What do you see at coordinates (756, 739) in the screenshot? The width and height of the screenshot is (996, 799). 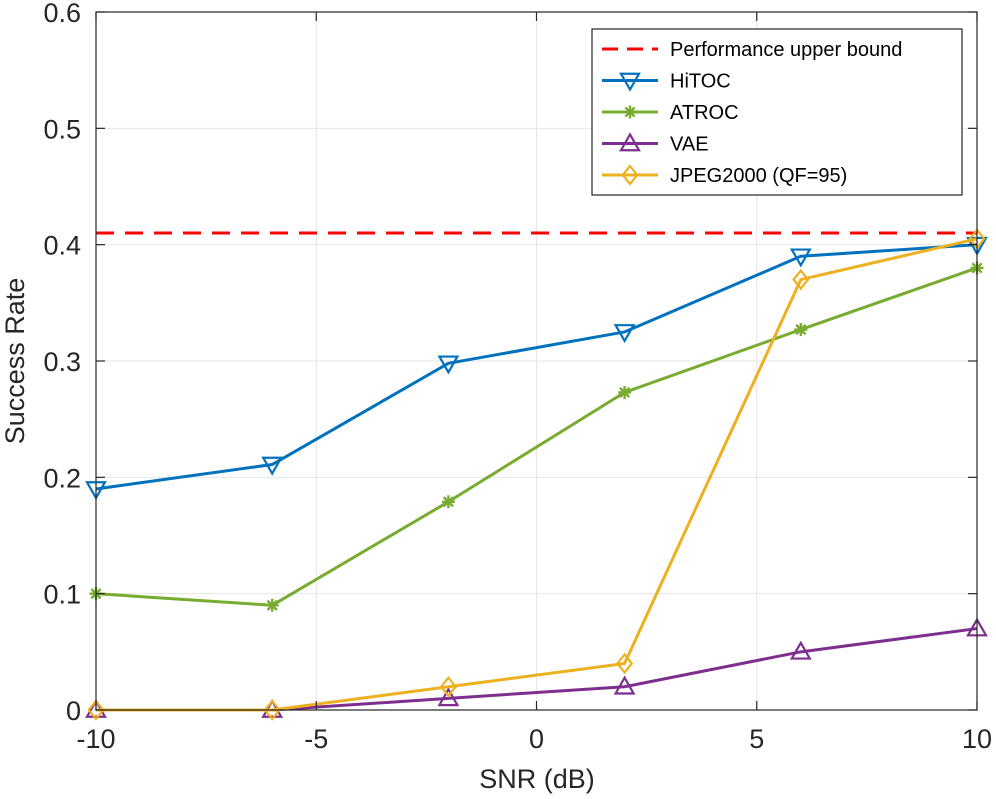 I see `x-tick-label: 5` at bounding box center [756, 739].